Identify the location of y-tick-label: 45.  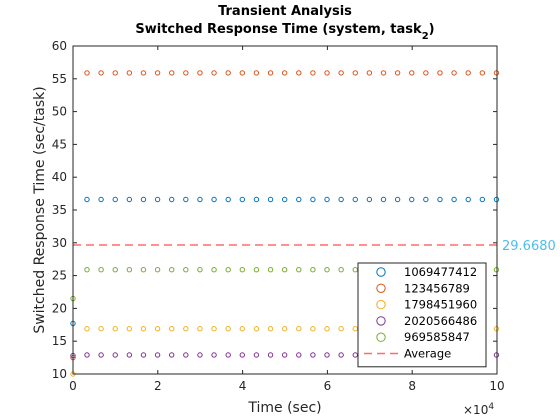
(59, 144).